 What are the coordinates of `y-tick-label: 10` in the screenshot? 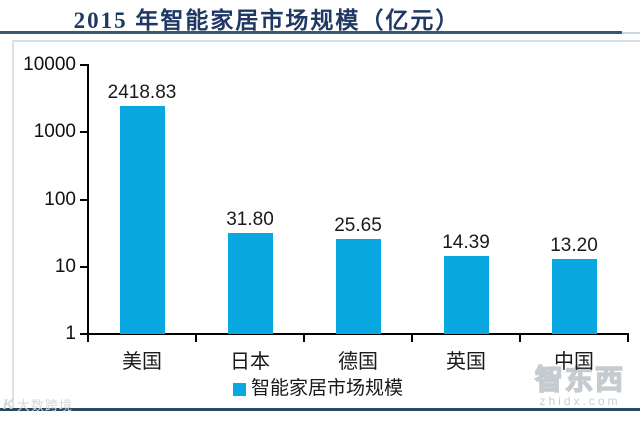 It's located at (65, 266).